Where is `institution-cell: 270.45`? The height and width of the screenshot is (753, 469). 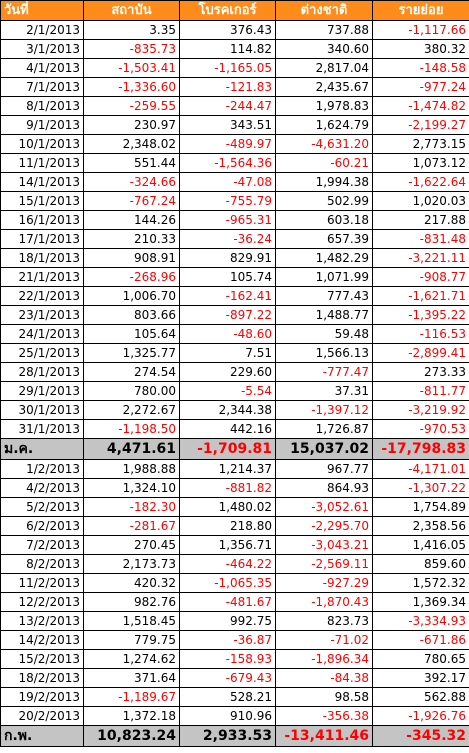
institution-cell: 270.45 is located at coordinates (131, 545).